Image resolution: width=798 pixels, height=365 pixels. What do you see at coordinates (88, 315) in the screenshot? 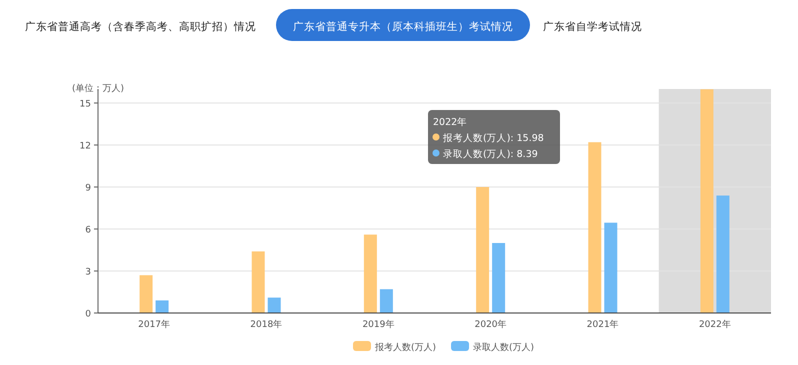
I see `y-tick-label: 0` at bounding box center [88, 315].